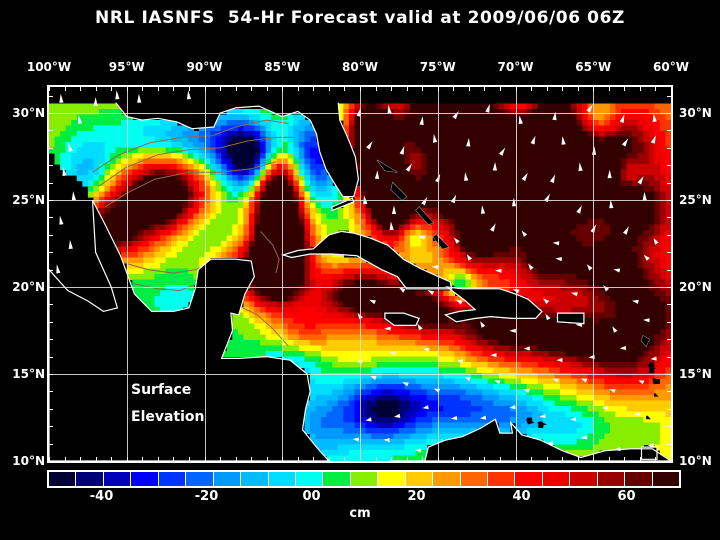 The width and height of the screenshot is (720, 540). I want to click on lon-tick-label-0: 100°W, so click(49, 67).